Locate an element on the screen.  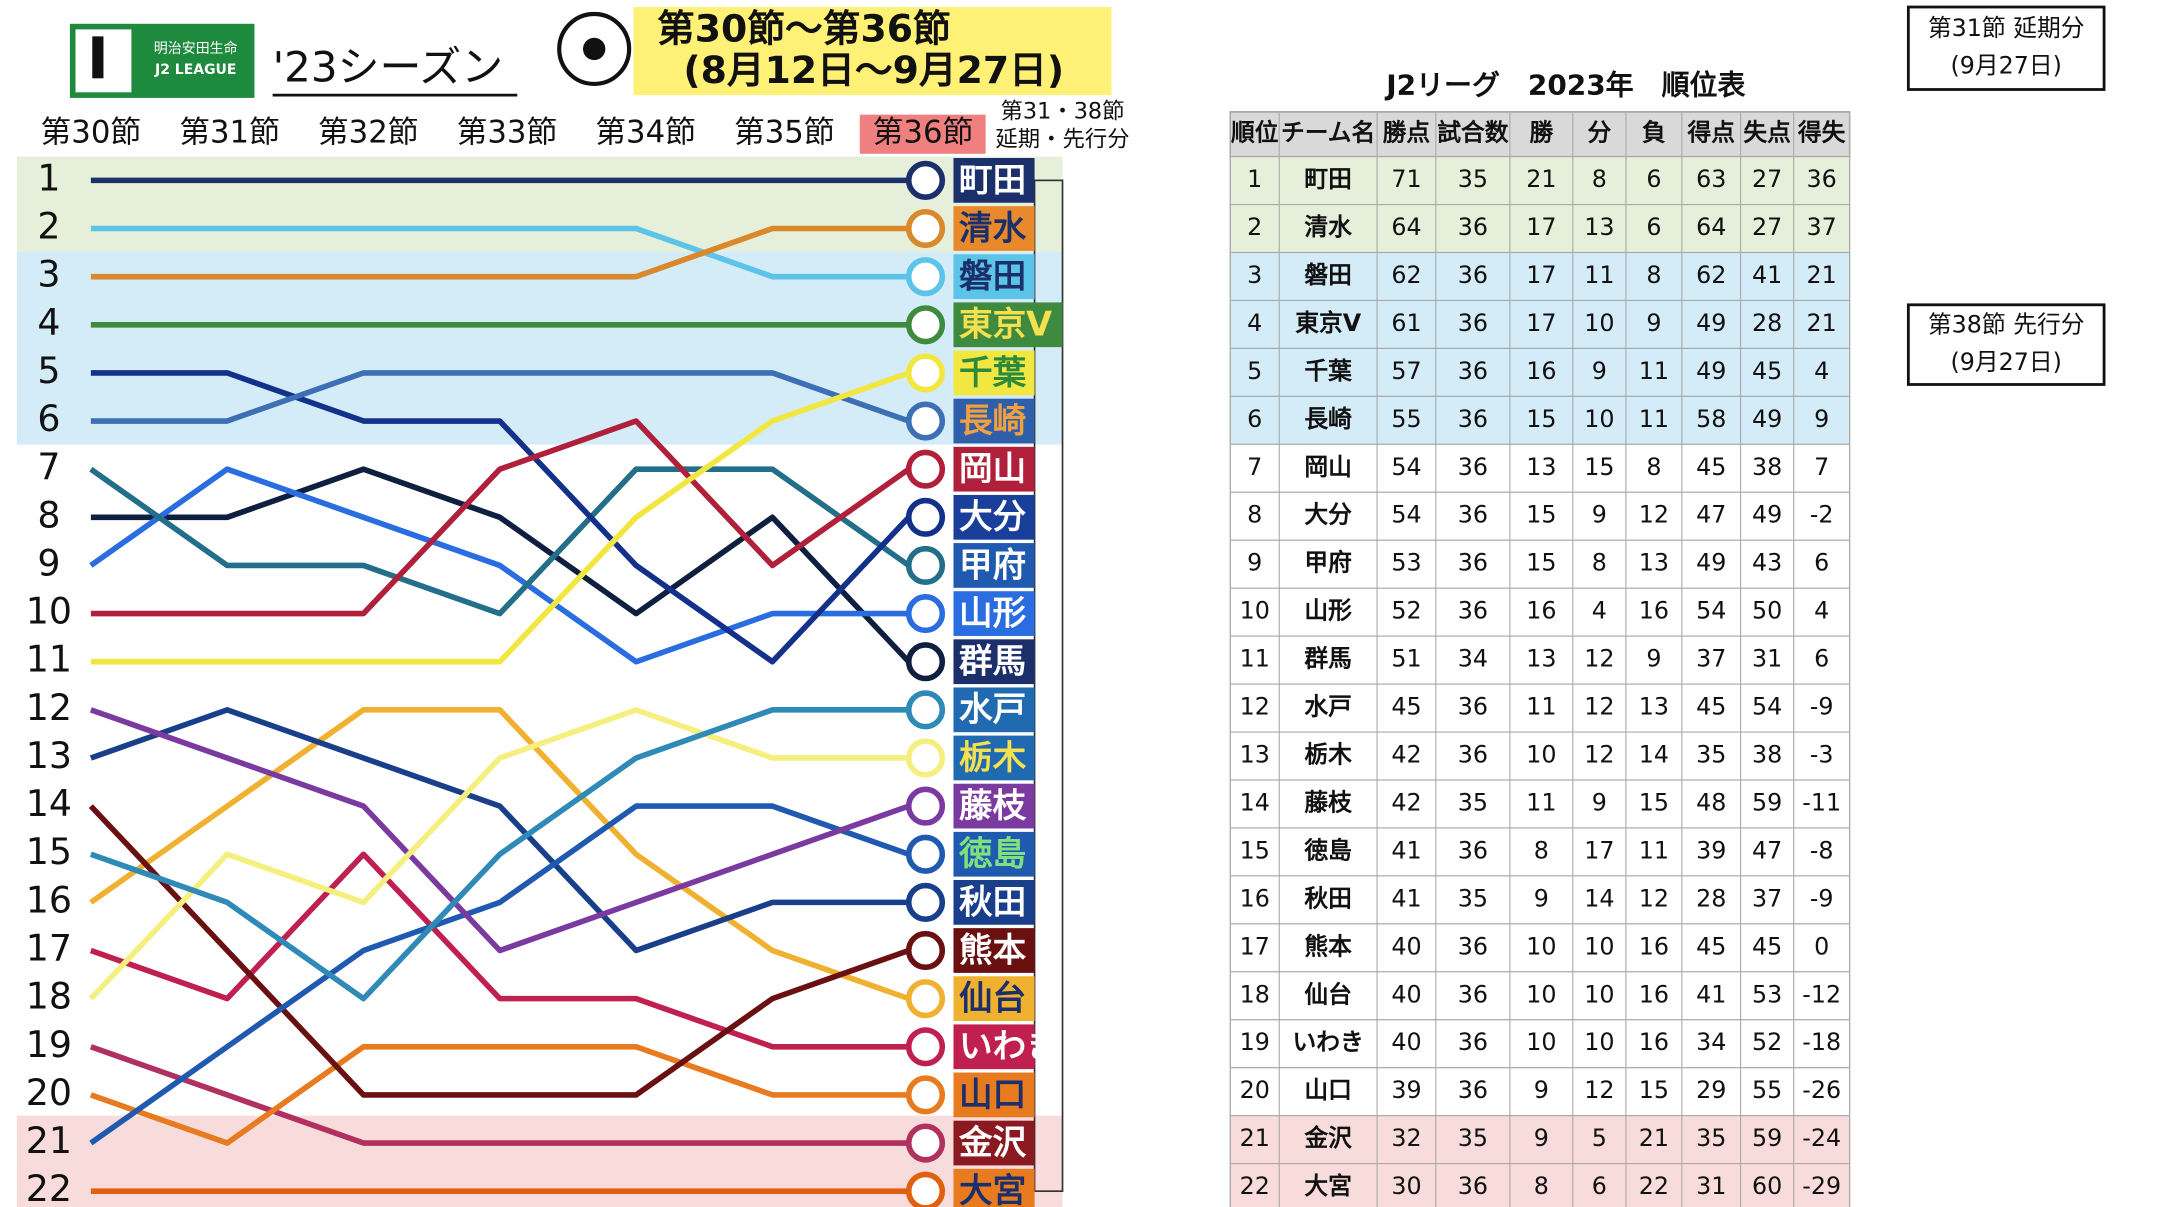
table-cell: 57 is located at coordinates (1406, 371).